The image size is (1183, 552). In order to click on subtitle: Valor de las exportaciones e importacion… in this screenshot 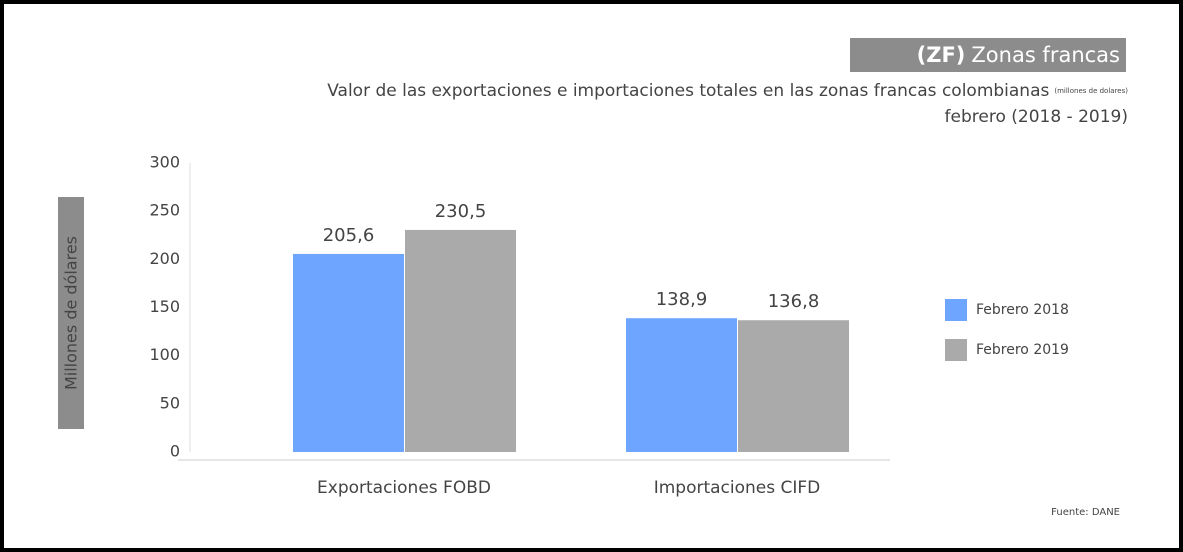, I will do `click(727, 91)`.